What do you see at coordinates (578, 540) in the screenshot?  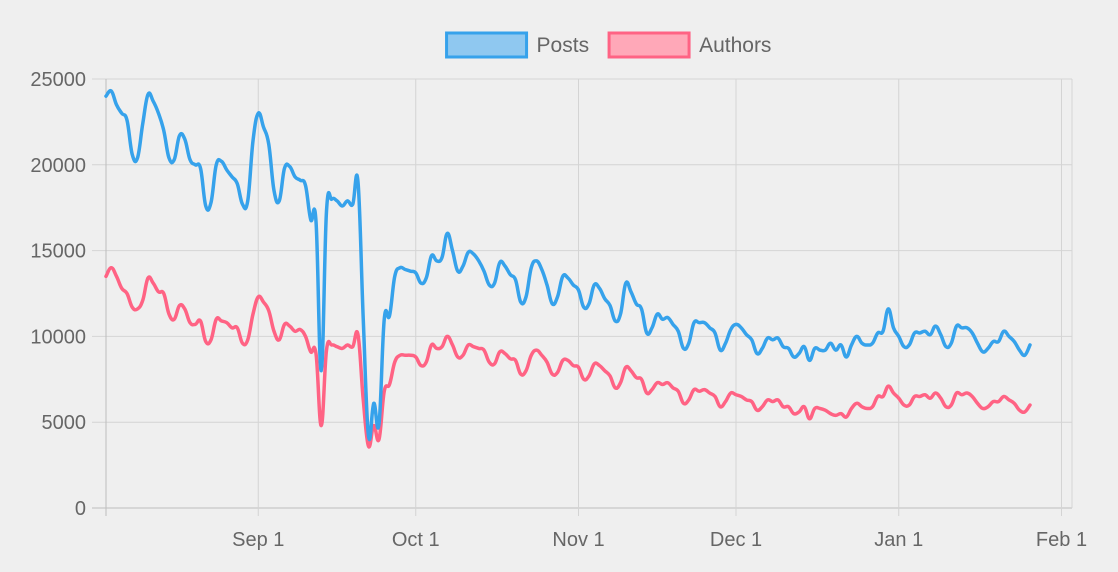 I see `x-tick-label: Nov 1` at bounding box center [578, 540].